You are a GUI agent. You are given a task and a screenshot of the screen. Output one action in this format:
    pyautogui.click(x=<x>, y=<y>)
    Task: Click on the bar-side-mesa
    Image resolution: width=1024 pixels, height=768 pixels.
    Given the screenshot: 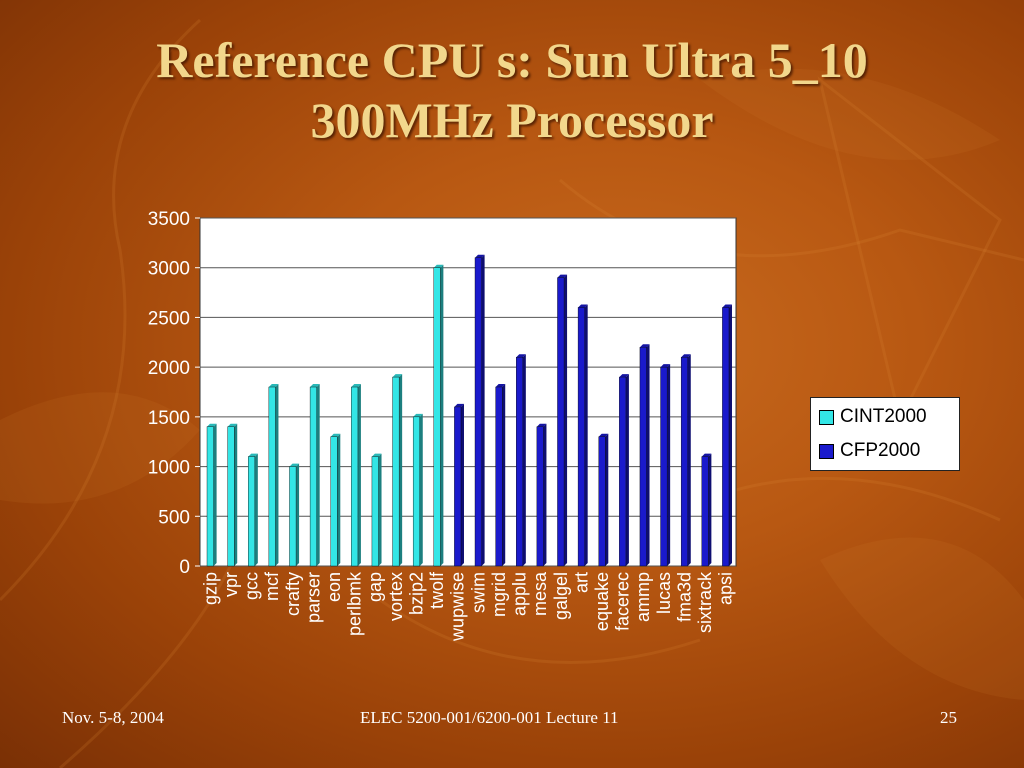 What is the action you would take?
    pyautogui.click(x=545, y=494)
    